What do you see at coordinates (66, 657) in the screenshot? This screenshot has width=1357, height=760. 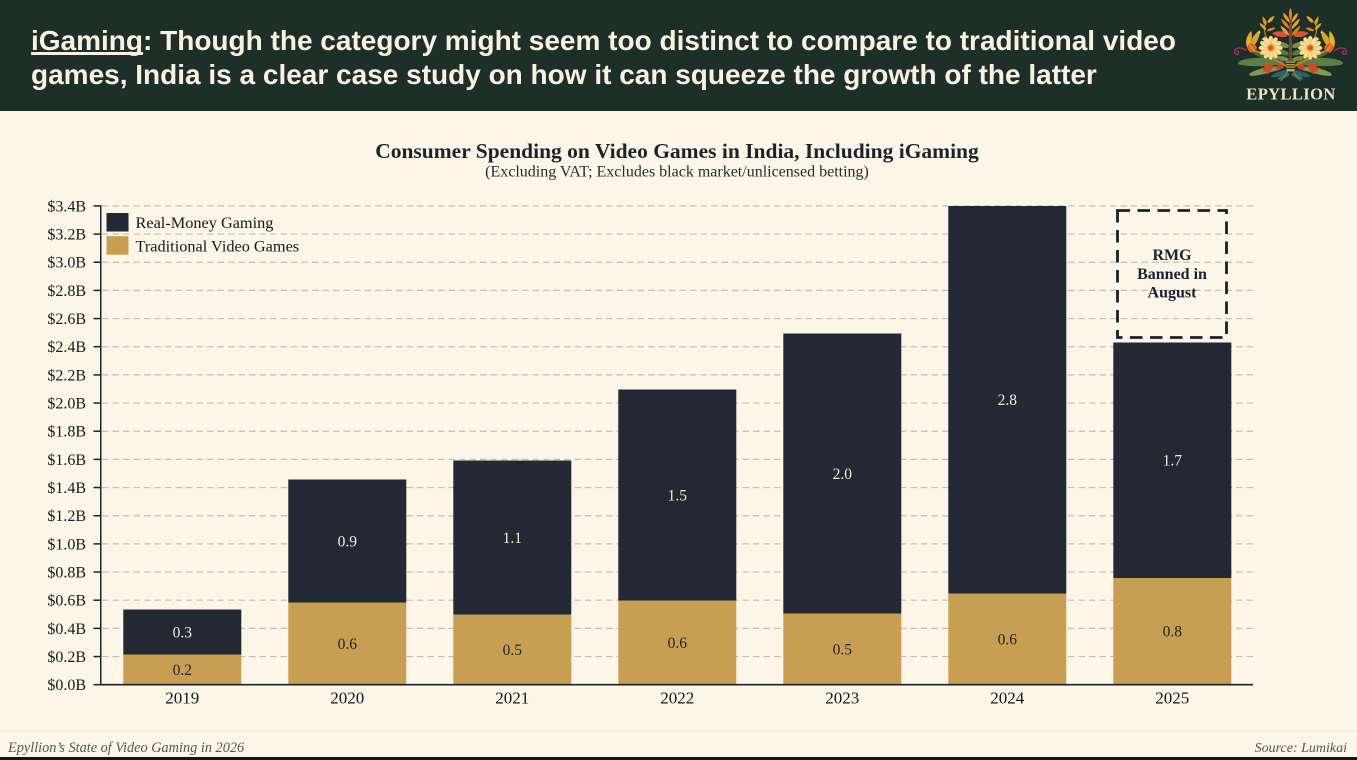 I see `svg-text: $0.2B` at bounding box center [66, 657].